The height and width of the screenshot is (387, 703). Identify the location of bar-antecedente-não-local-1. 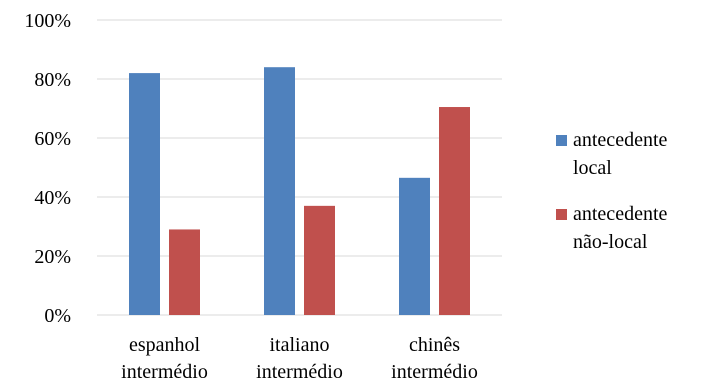
(319, 260).